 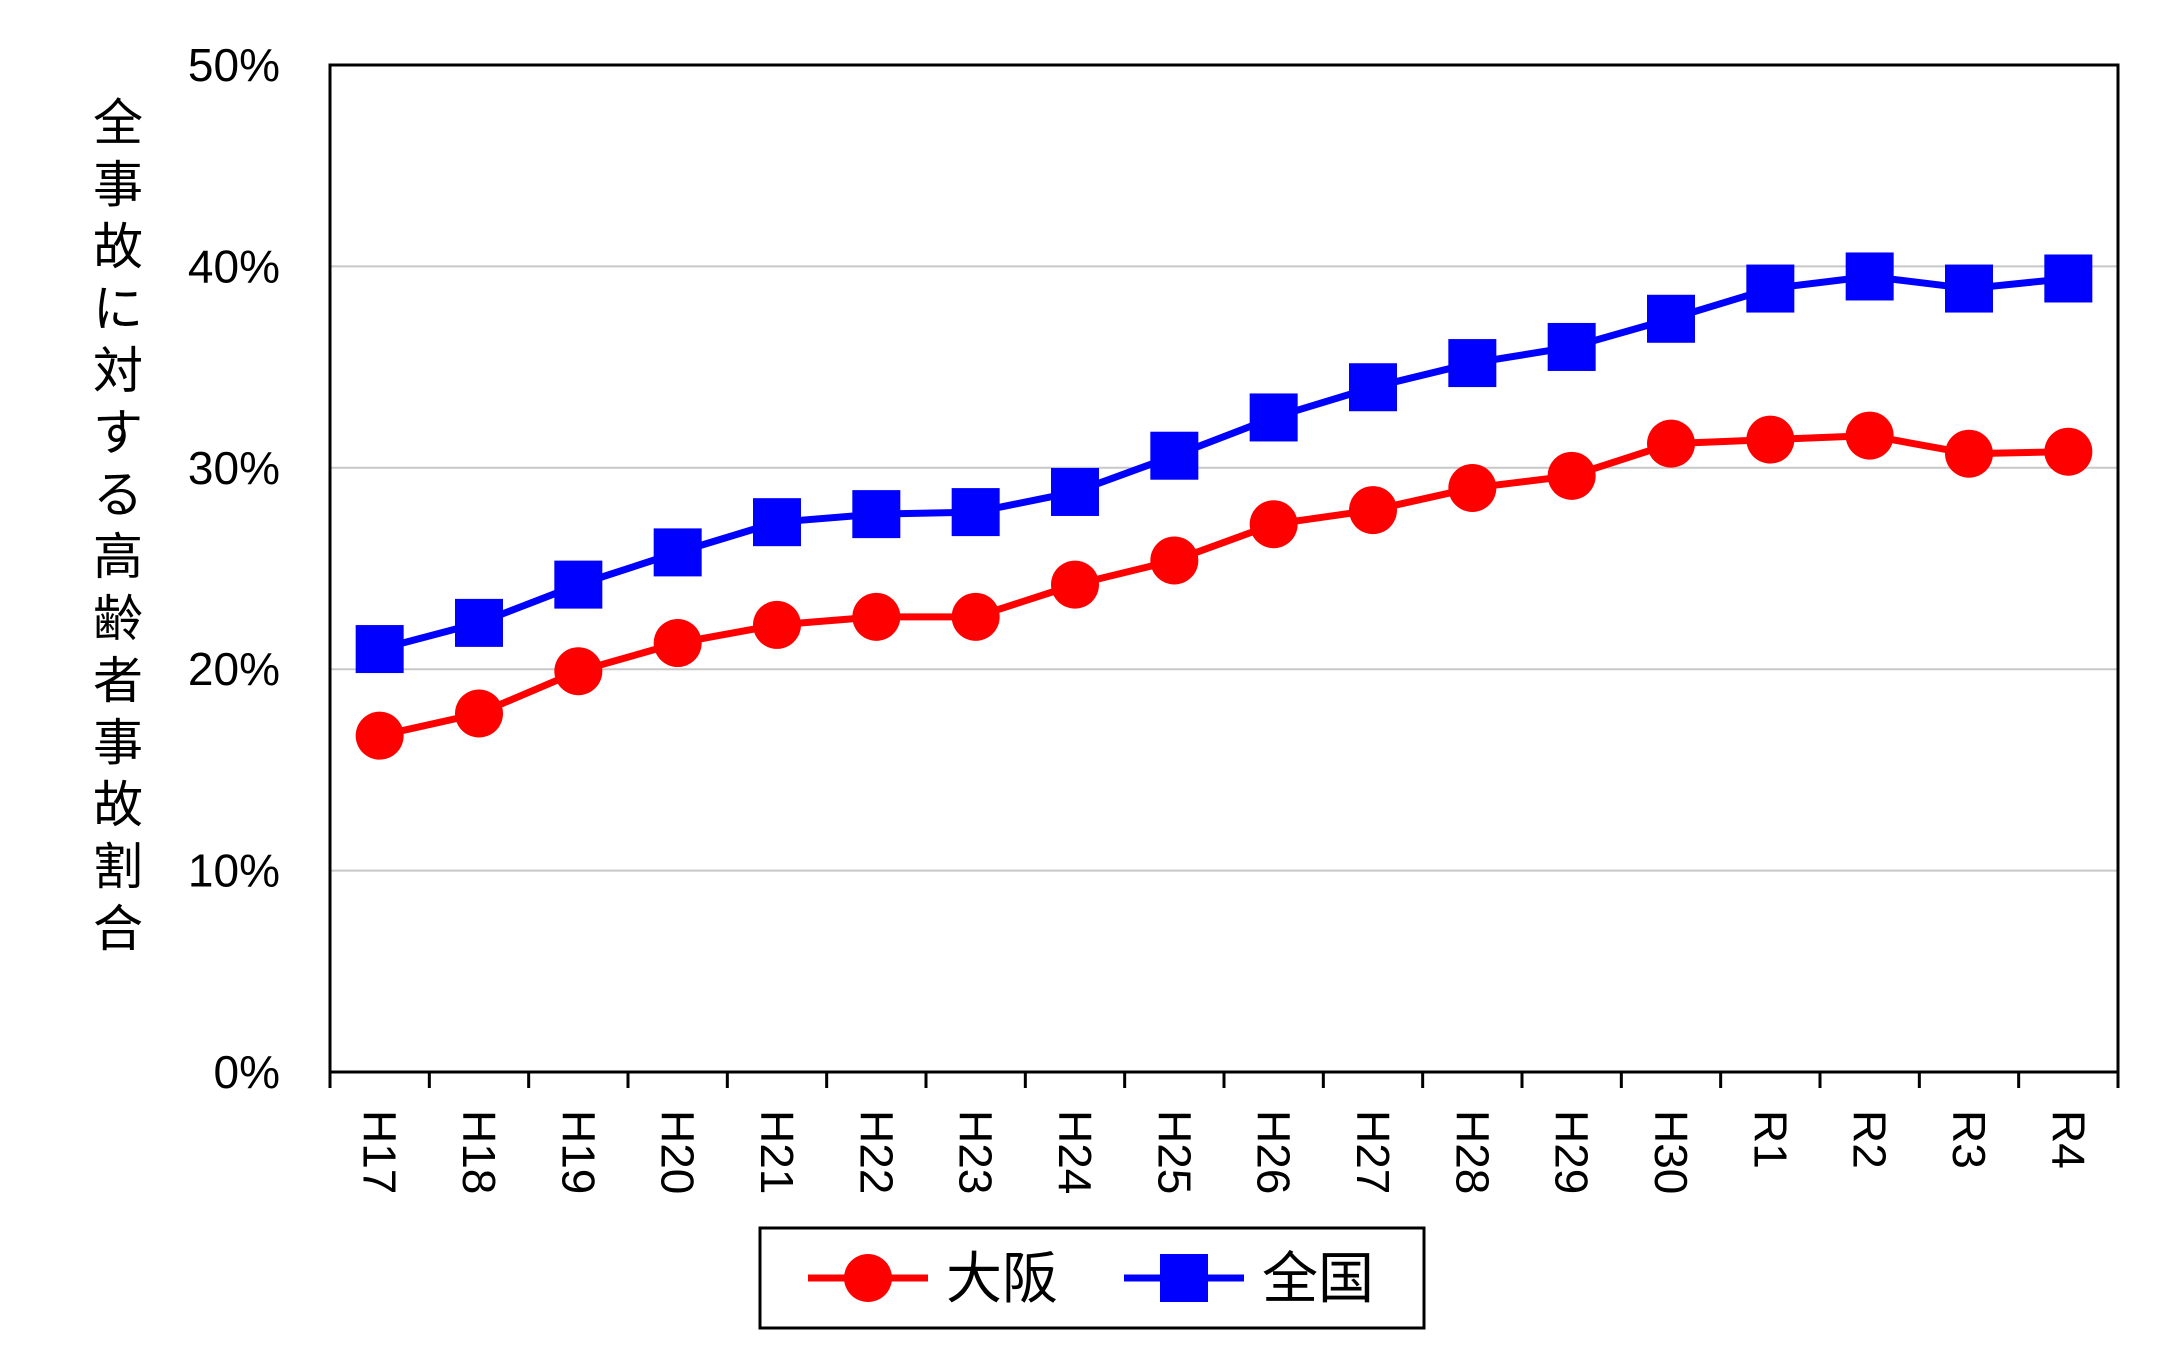 What do you see at coordinates (118, 867) in the screenshot?
I see `y-axis-label-char: 割` at bounding box center [118, 867].